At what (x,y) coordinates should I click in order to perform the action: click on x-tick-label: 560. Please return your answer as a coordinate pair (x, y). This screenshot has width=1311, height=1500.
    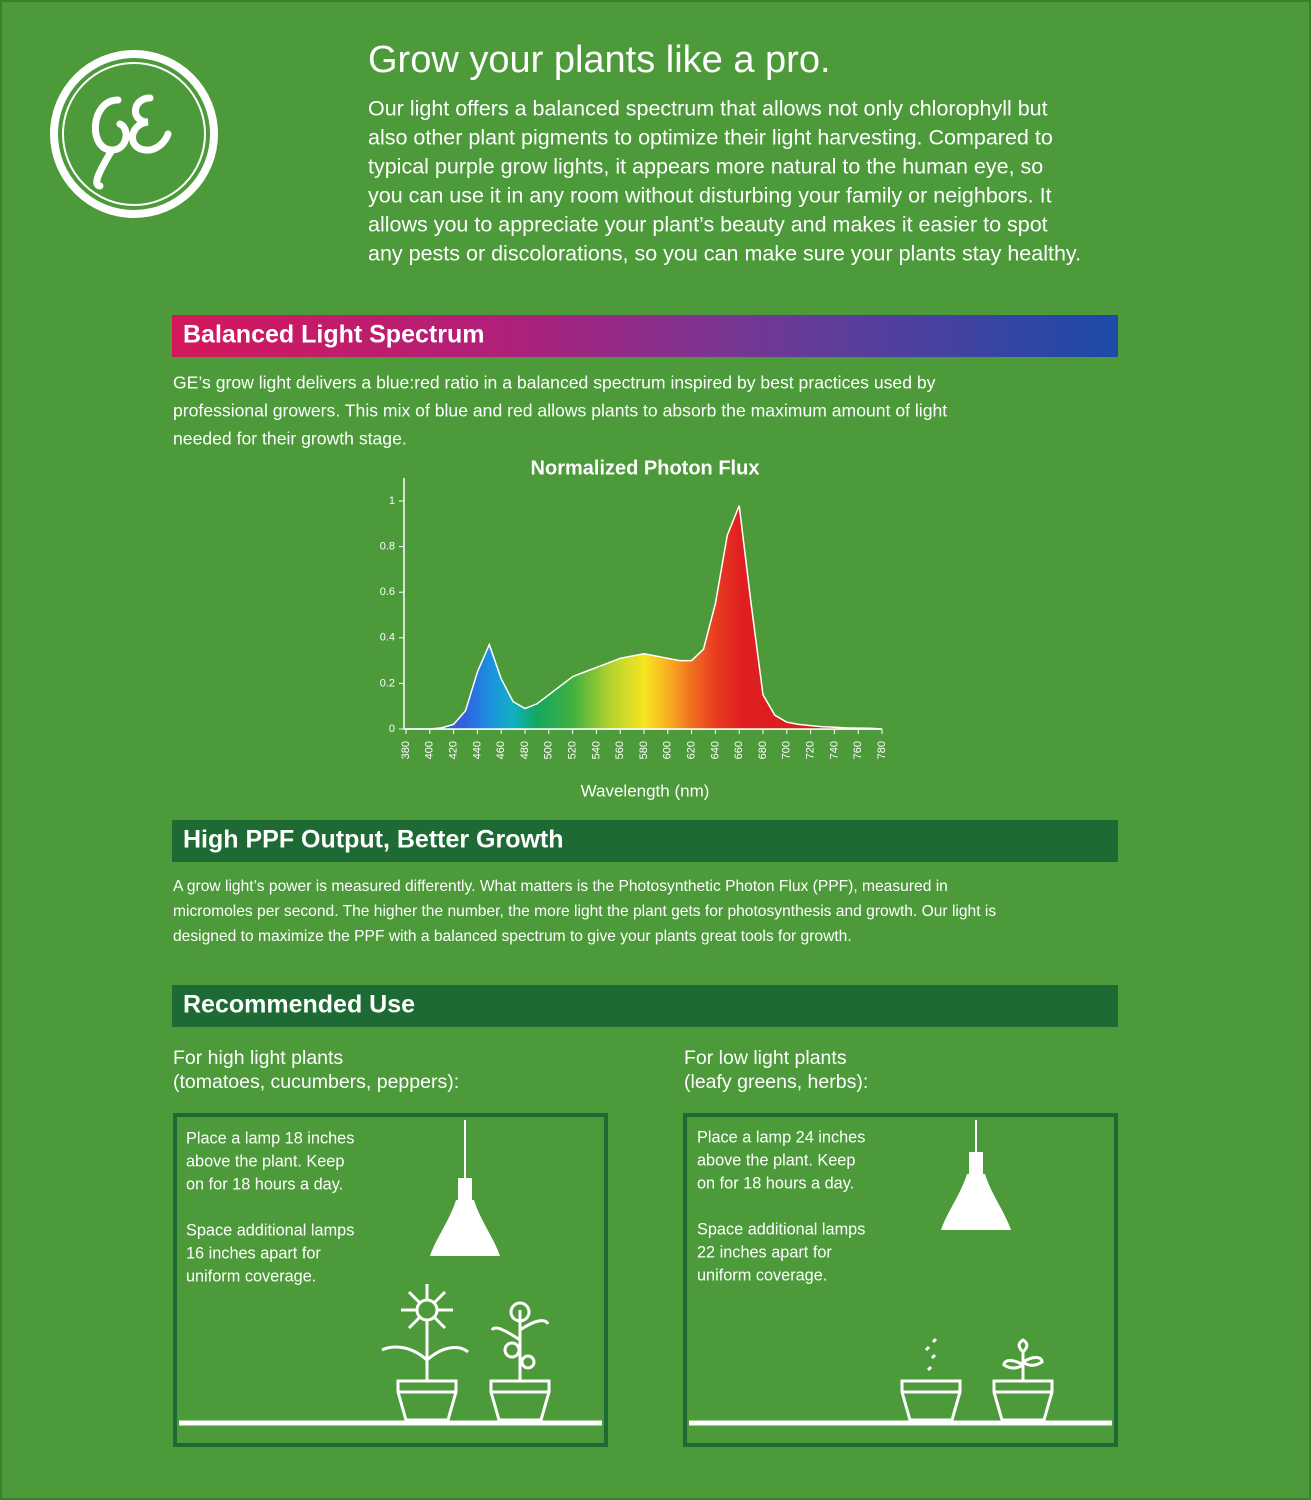
    Looking at the image, I should click on (620, 750).